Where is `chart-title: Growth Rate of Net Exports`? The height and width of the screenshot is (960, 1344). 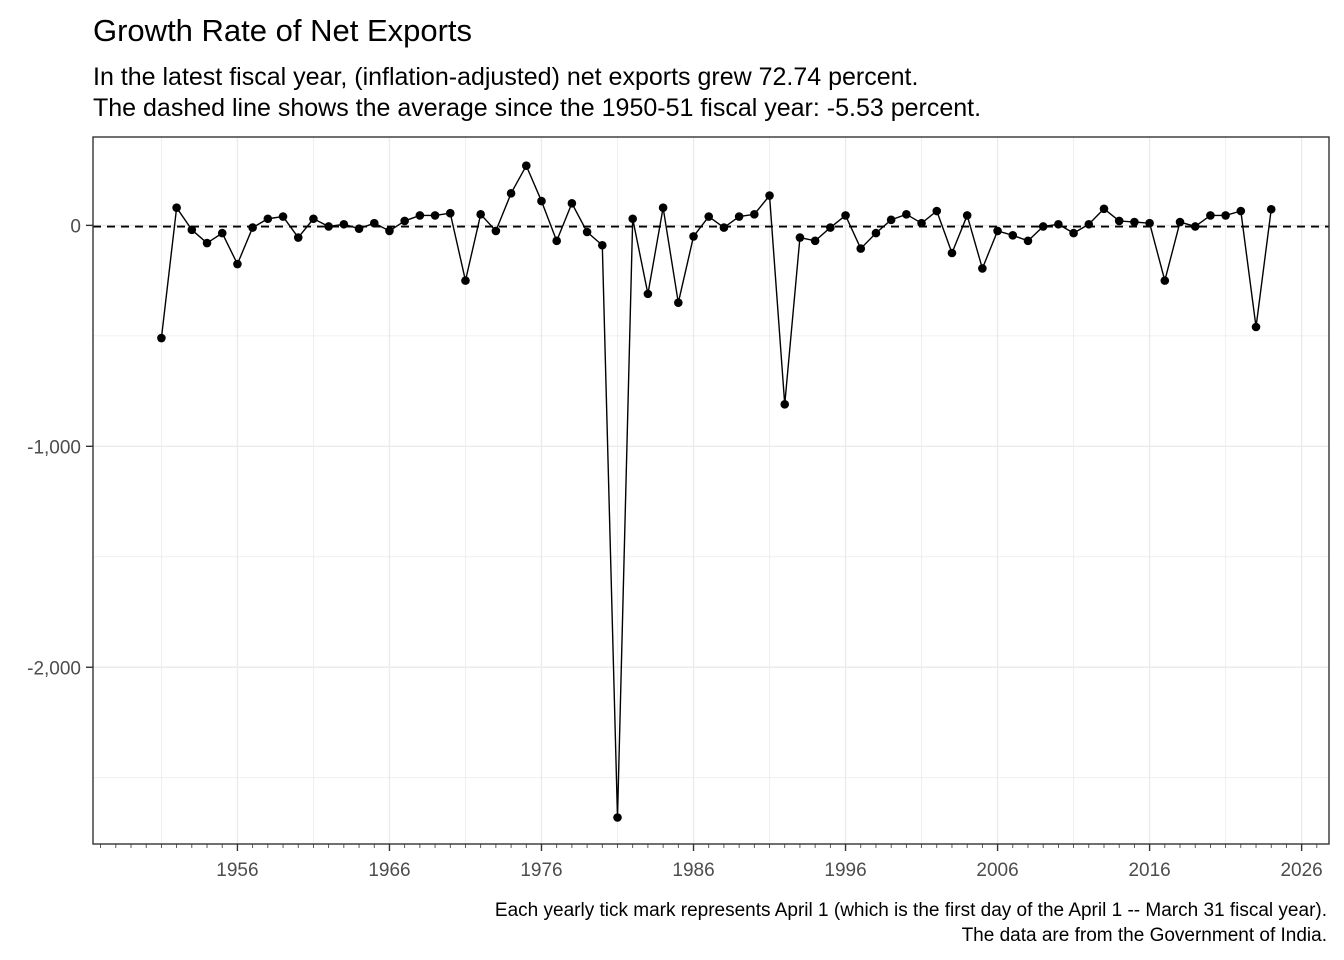
chart-title: Growth Rate of Net Exports is located at coordinates (282, 30).